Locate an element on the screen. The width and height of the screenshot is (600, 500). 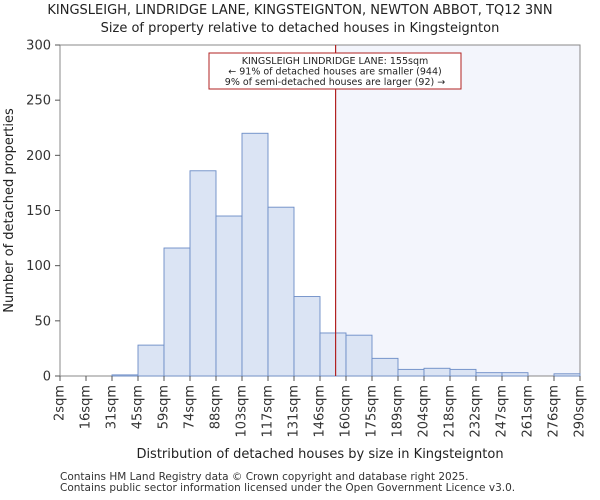
bar-232sqm is located at coordinates (489, 374).